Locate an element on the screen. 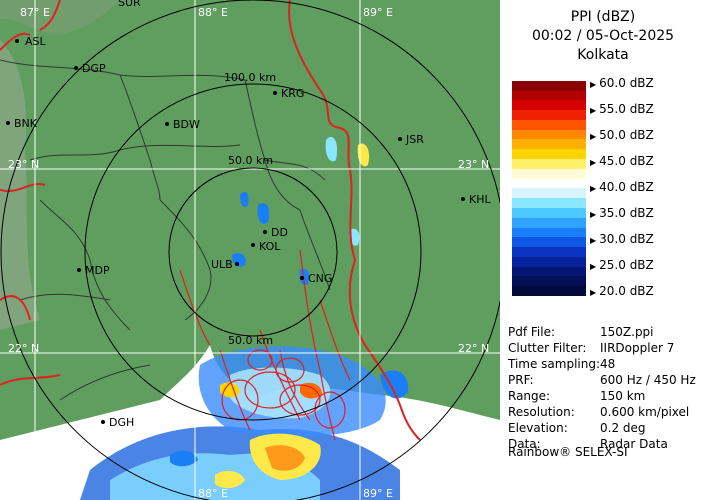 The height and width of the screenshot is (500, 706). info-row: Time sampling: 48 is located at coordinates (562, 364).